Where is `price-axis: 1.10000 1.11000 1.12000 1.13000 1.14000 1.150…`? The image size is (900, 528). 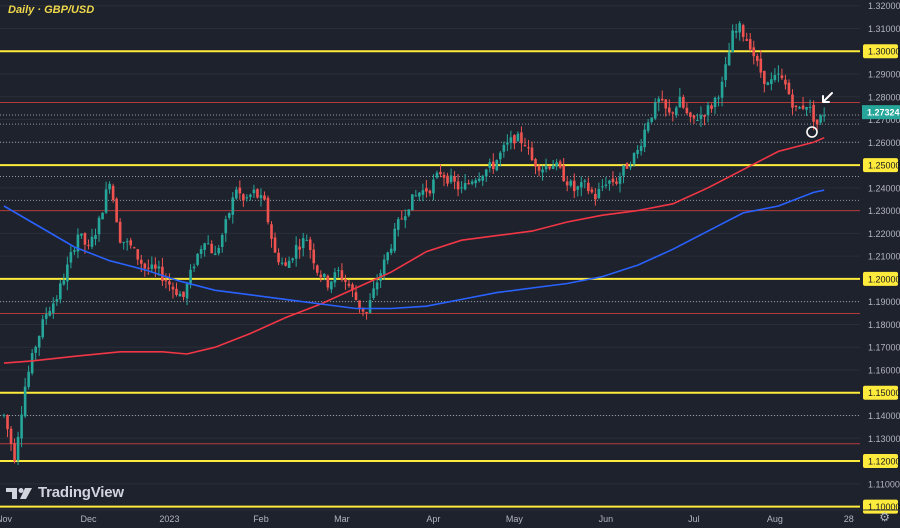 price-axis: 1.10000 1.11000 1.12000 1.13000 1.14000 1.150… is located at coordinates (881, 257).